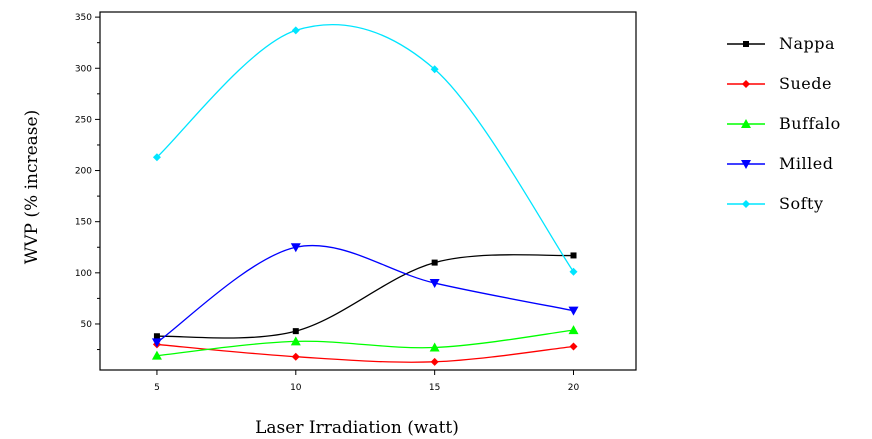  What do you see at coordinates (83, 18) in the screenshot?
I see `y-tick-label: 350` at bounding box center [83, 18].